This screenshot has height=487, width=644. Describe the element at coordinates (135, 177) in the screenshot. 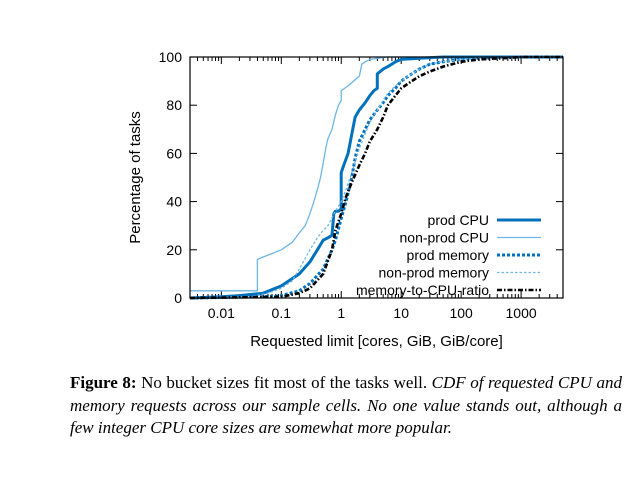

I see `y-axis-title: Percentage of tasks` at that location.